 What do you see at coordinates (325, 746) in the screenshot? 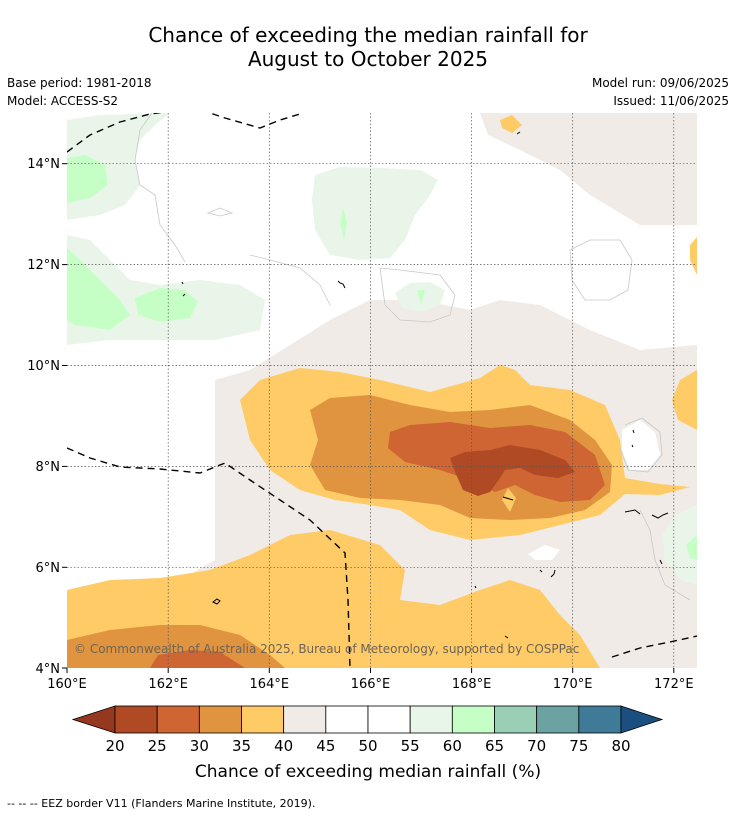
I see `colorbar-label: 45` at bounding box center [325, 746].